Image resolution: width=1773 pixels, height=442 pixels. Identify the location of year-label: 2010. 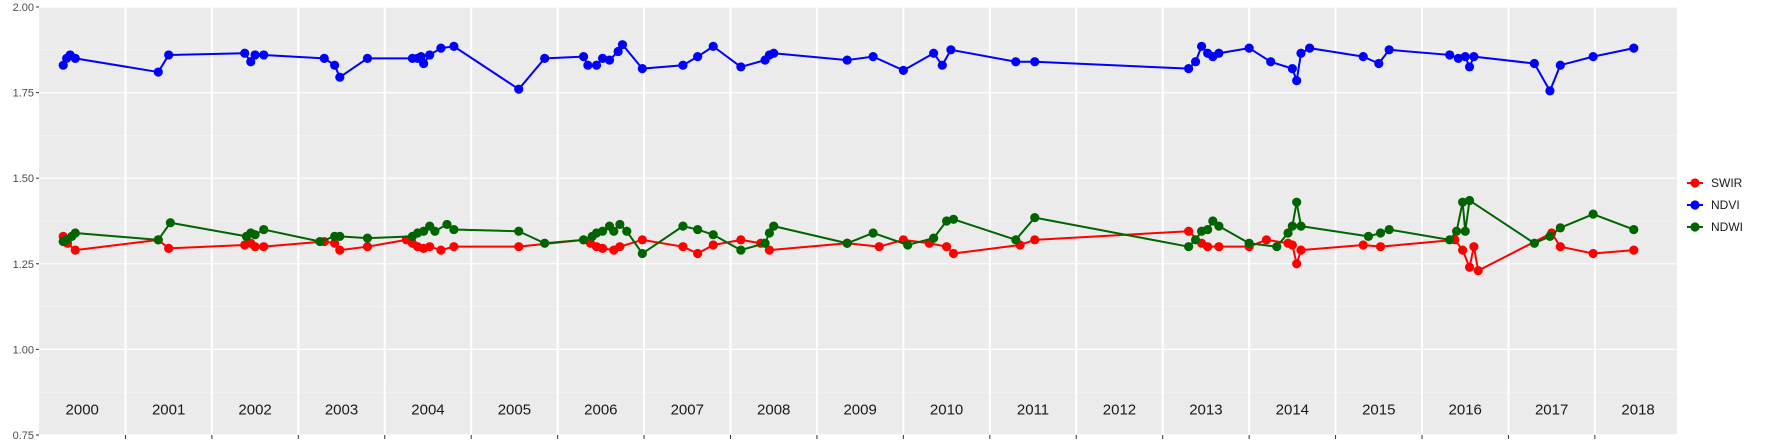
(946, 409).